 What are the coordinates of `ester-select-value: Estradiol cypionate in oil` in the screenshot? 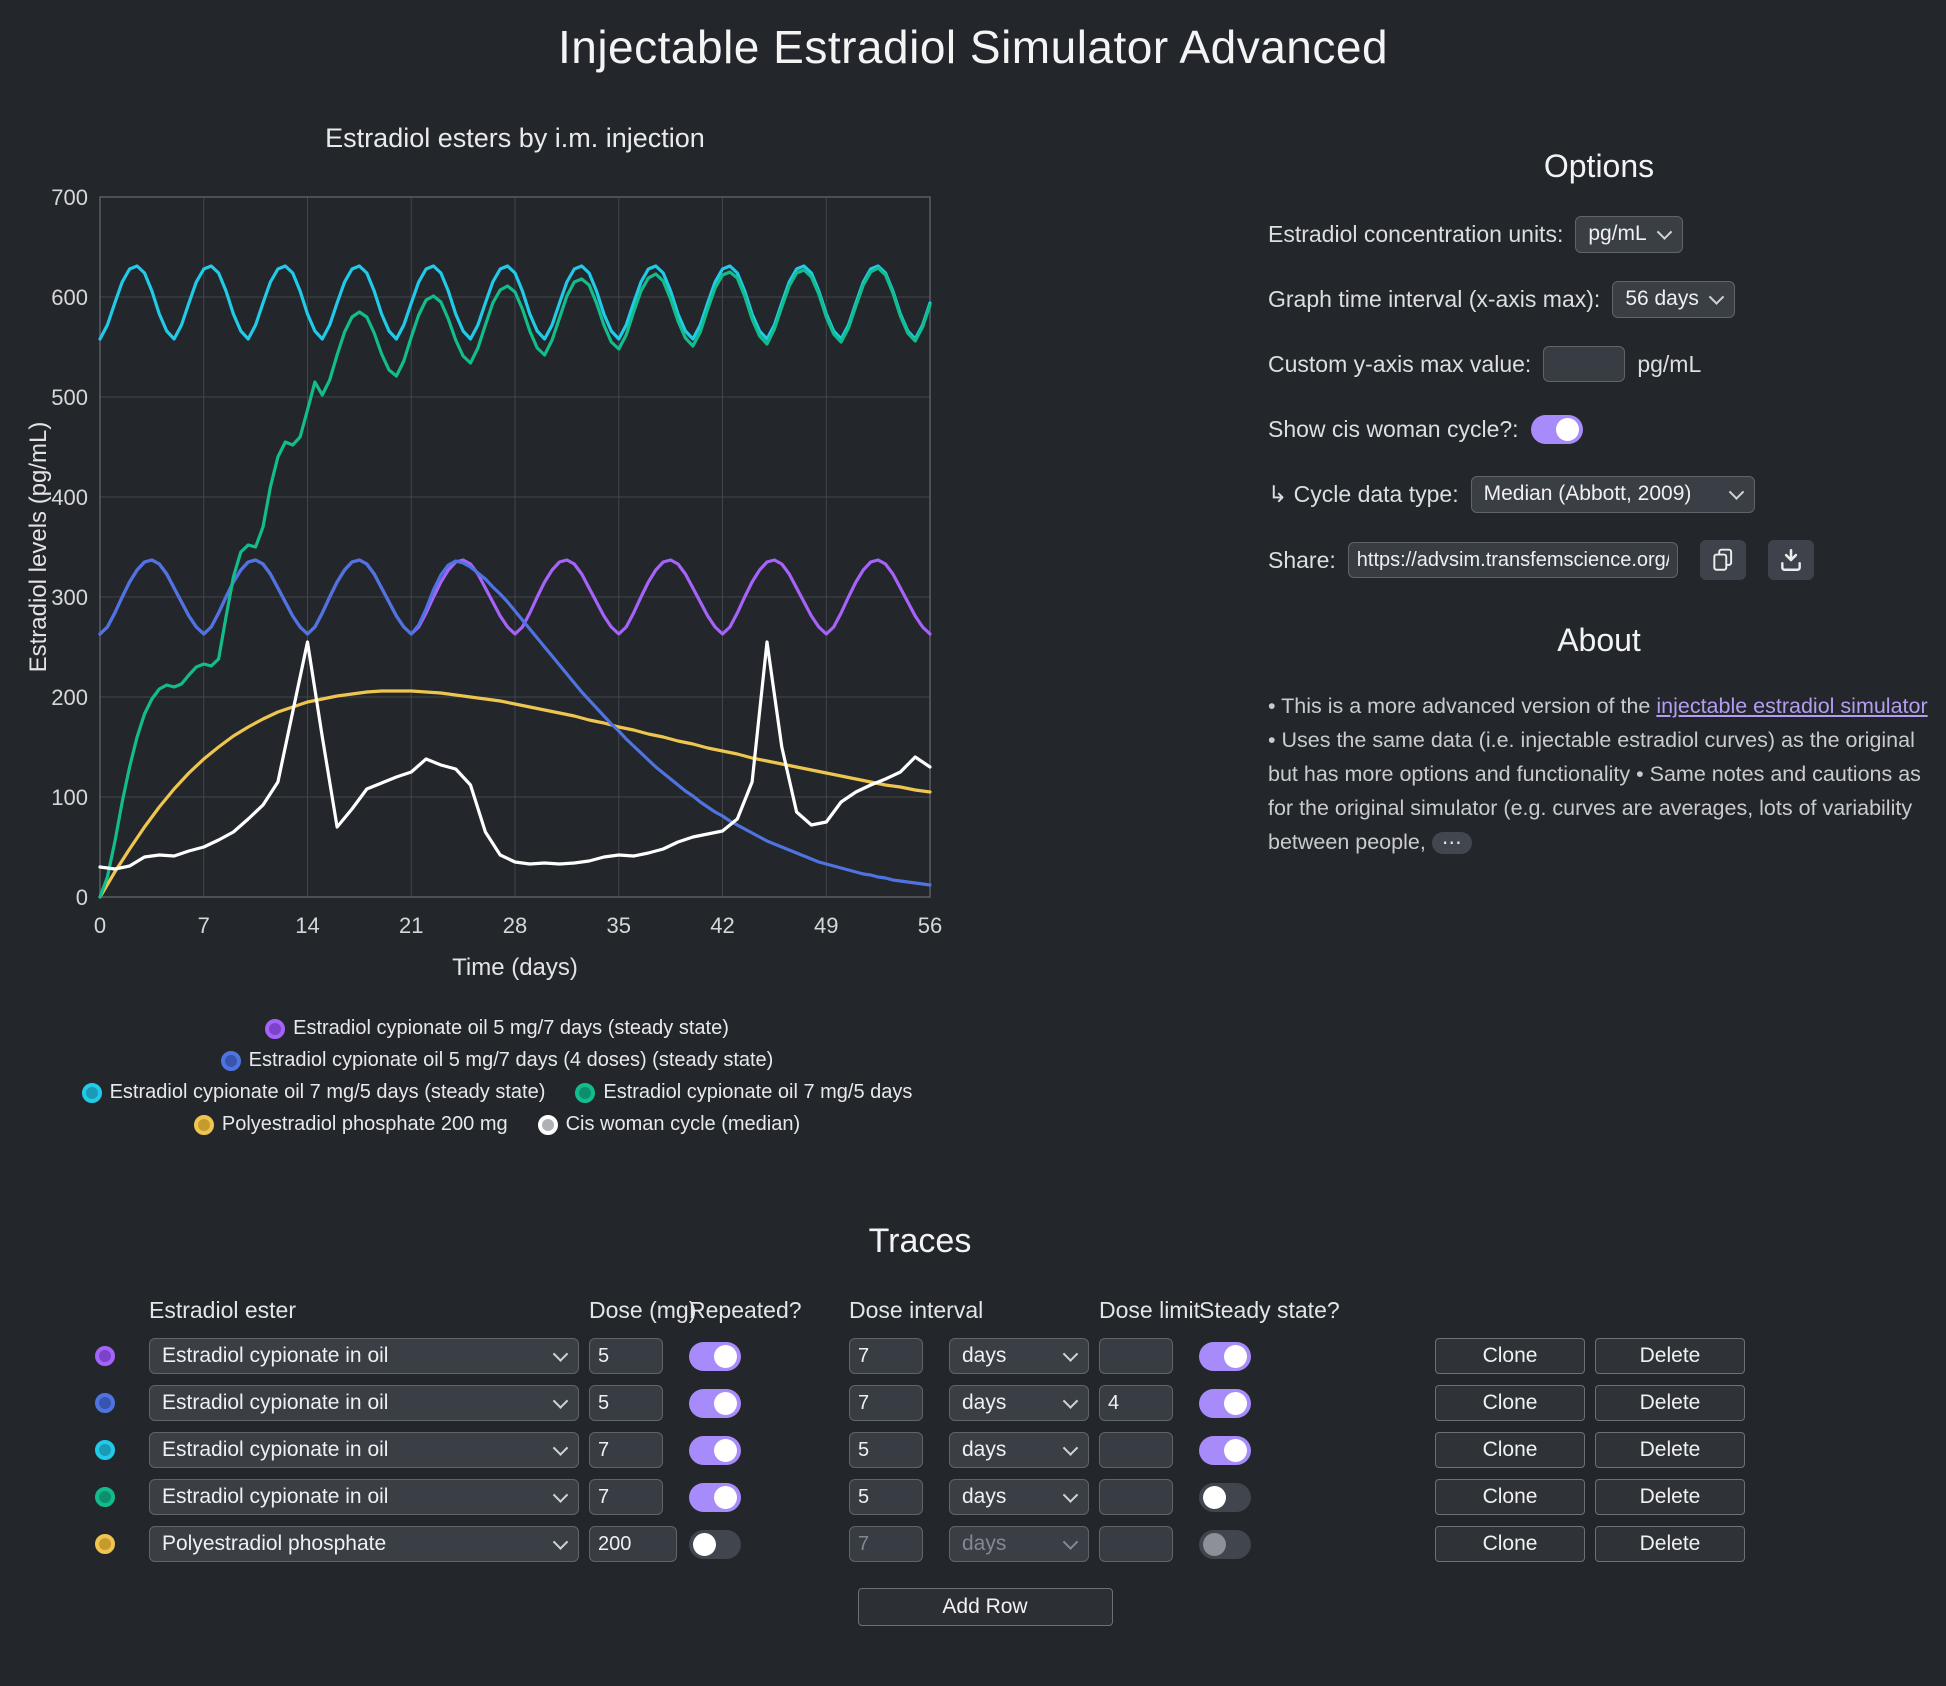 It's located at (275, 1496).